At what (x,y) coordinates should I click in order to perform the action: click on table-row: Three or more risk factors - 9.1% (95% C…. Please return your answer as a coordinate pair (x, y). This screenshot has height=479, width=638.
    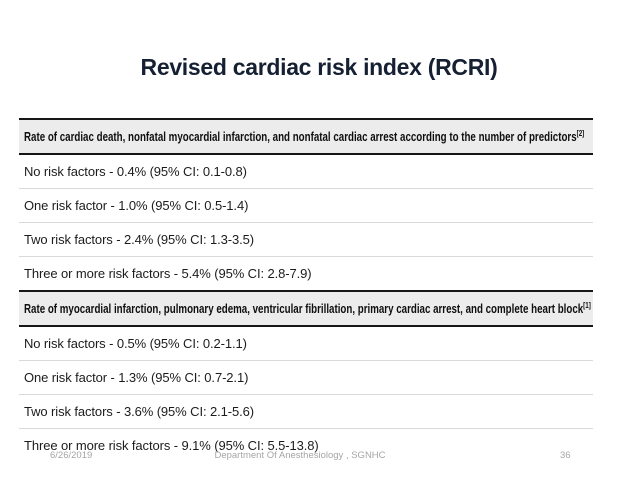
    Looking at the image, I should click on (171, 445).